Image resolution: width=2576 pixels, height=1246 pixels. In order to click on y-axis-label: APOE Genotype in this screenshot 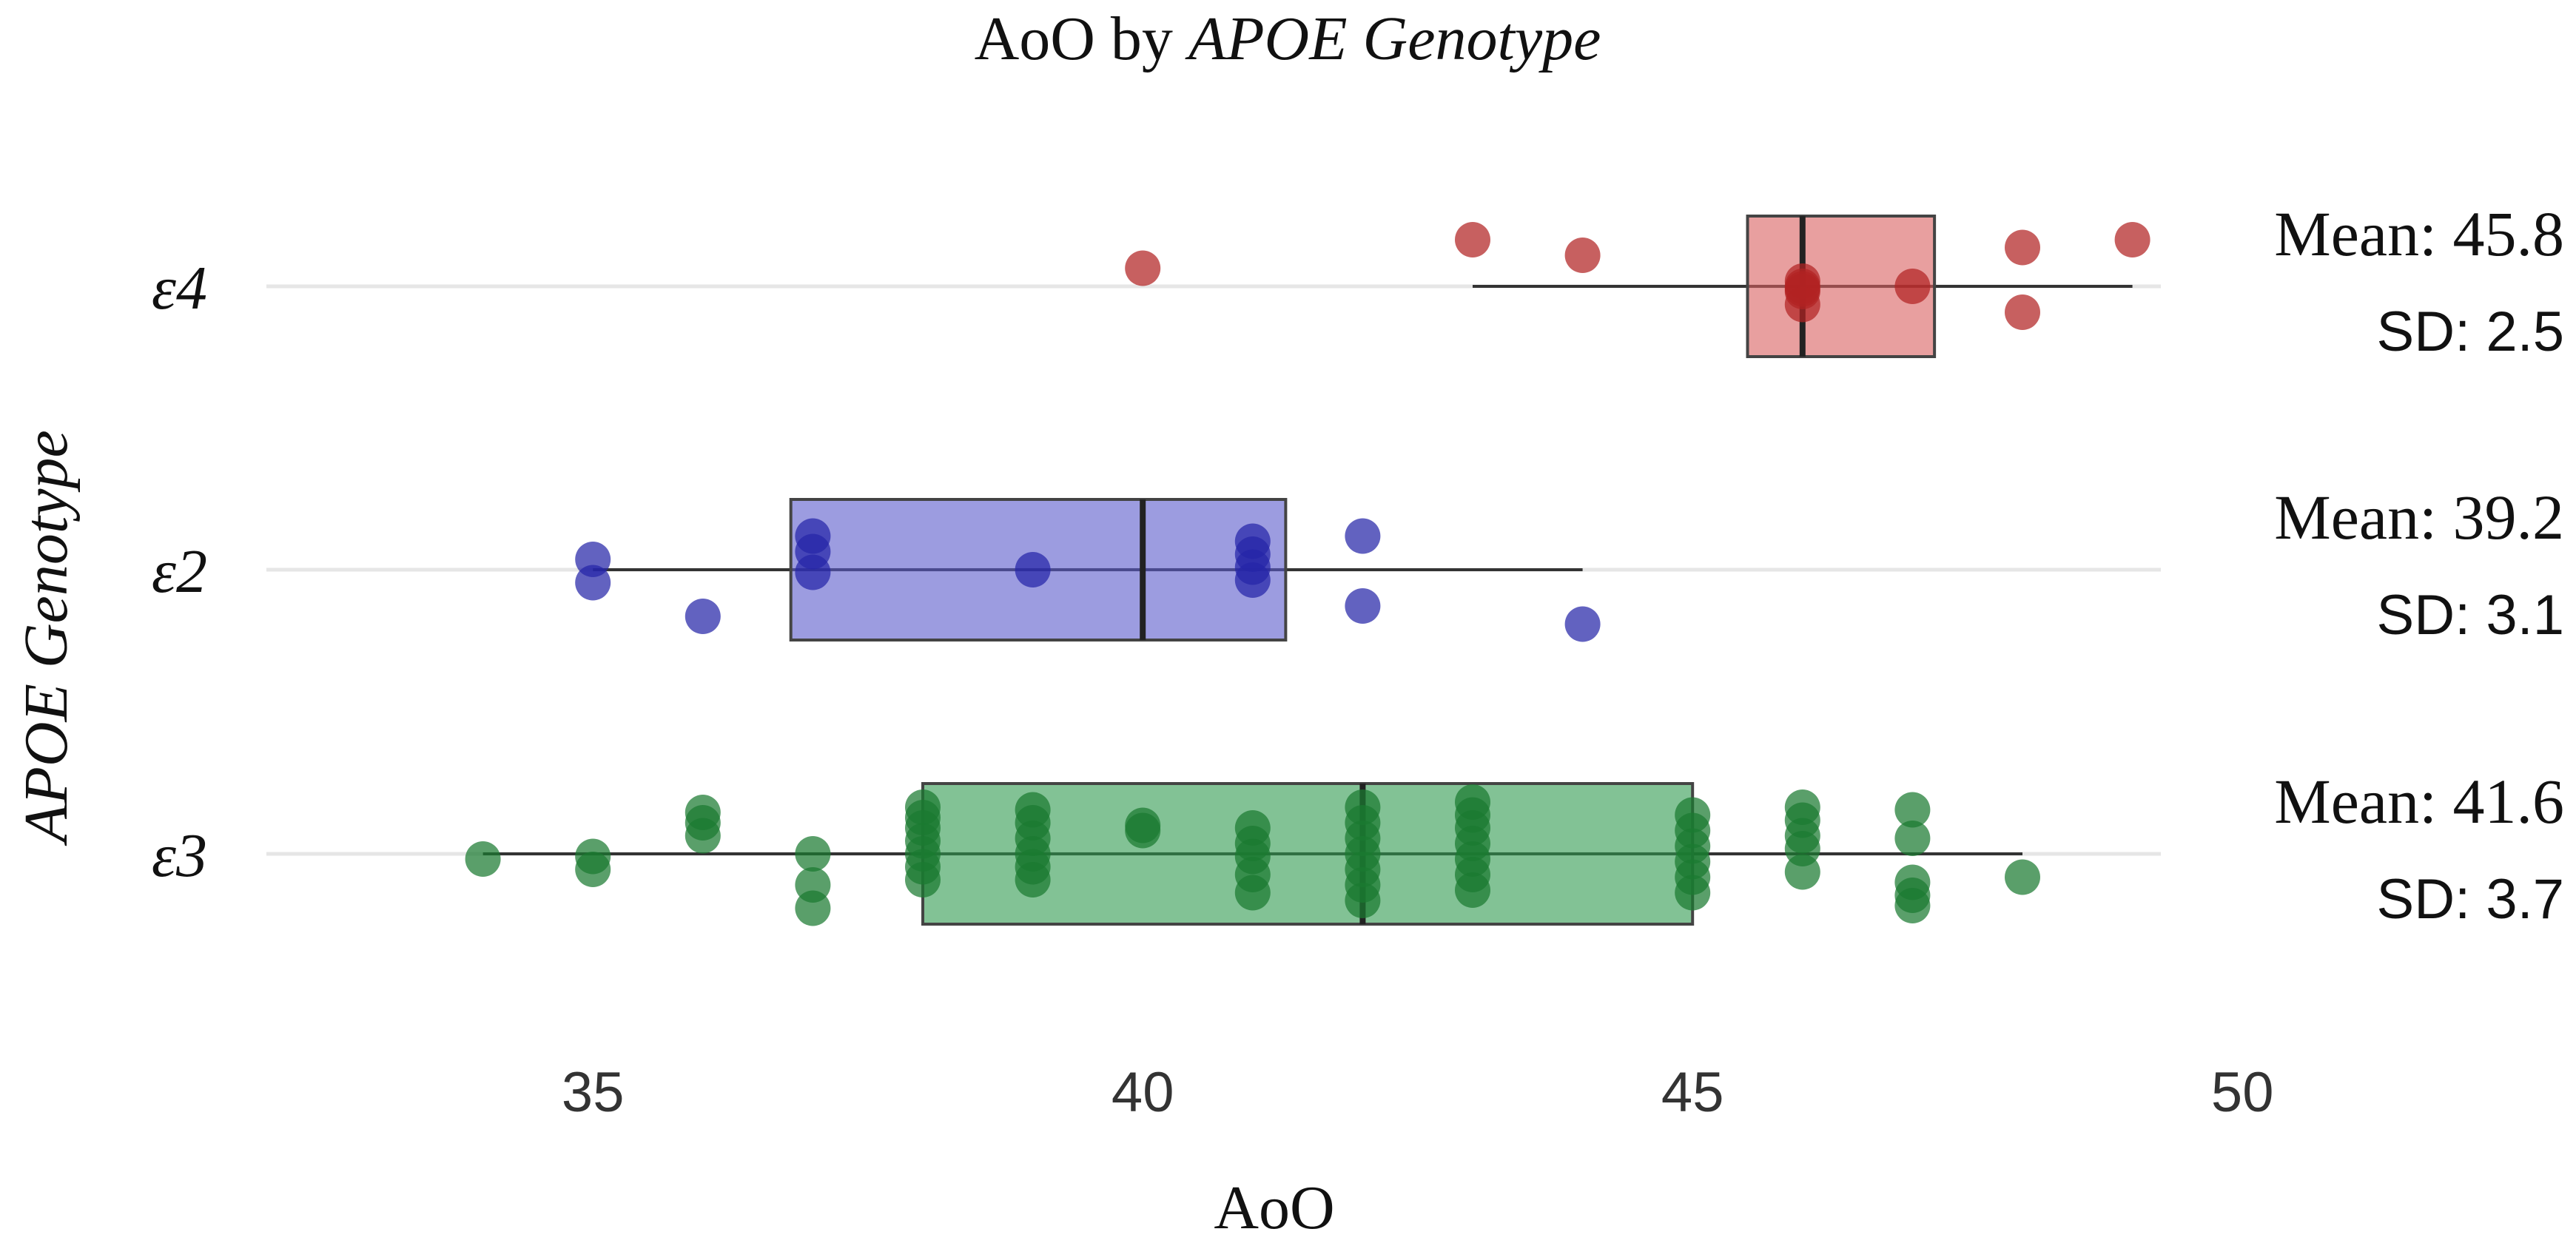, I will do `click(46, 638)`.